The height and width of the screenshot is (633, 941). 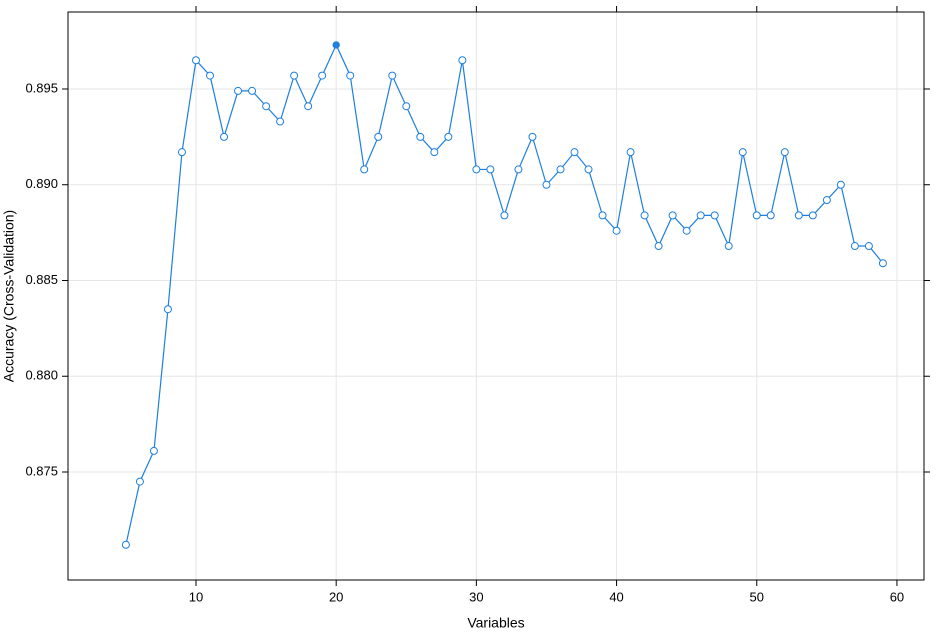 What do you see at coordinates (336, 596) in the screenshot?
I see `x-tick-label: 20` at bounding box center [336, 596].